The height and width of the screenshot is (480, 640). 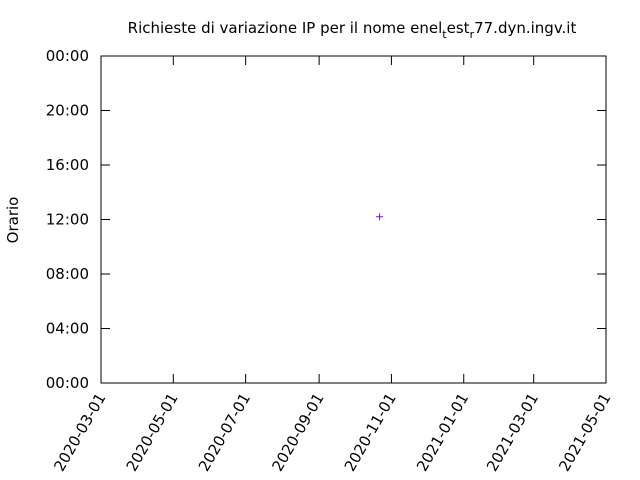 What do you see at coordinates (67, 165) in the screenshot?
I see `y-tick-label: 16:00` at bounding box center [67, 165].